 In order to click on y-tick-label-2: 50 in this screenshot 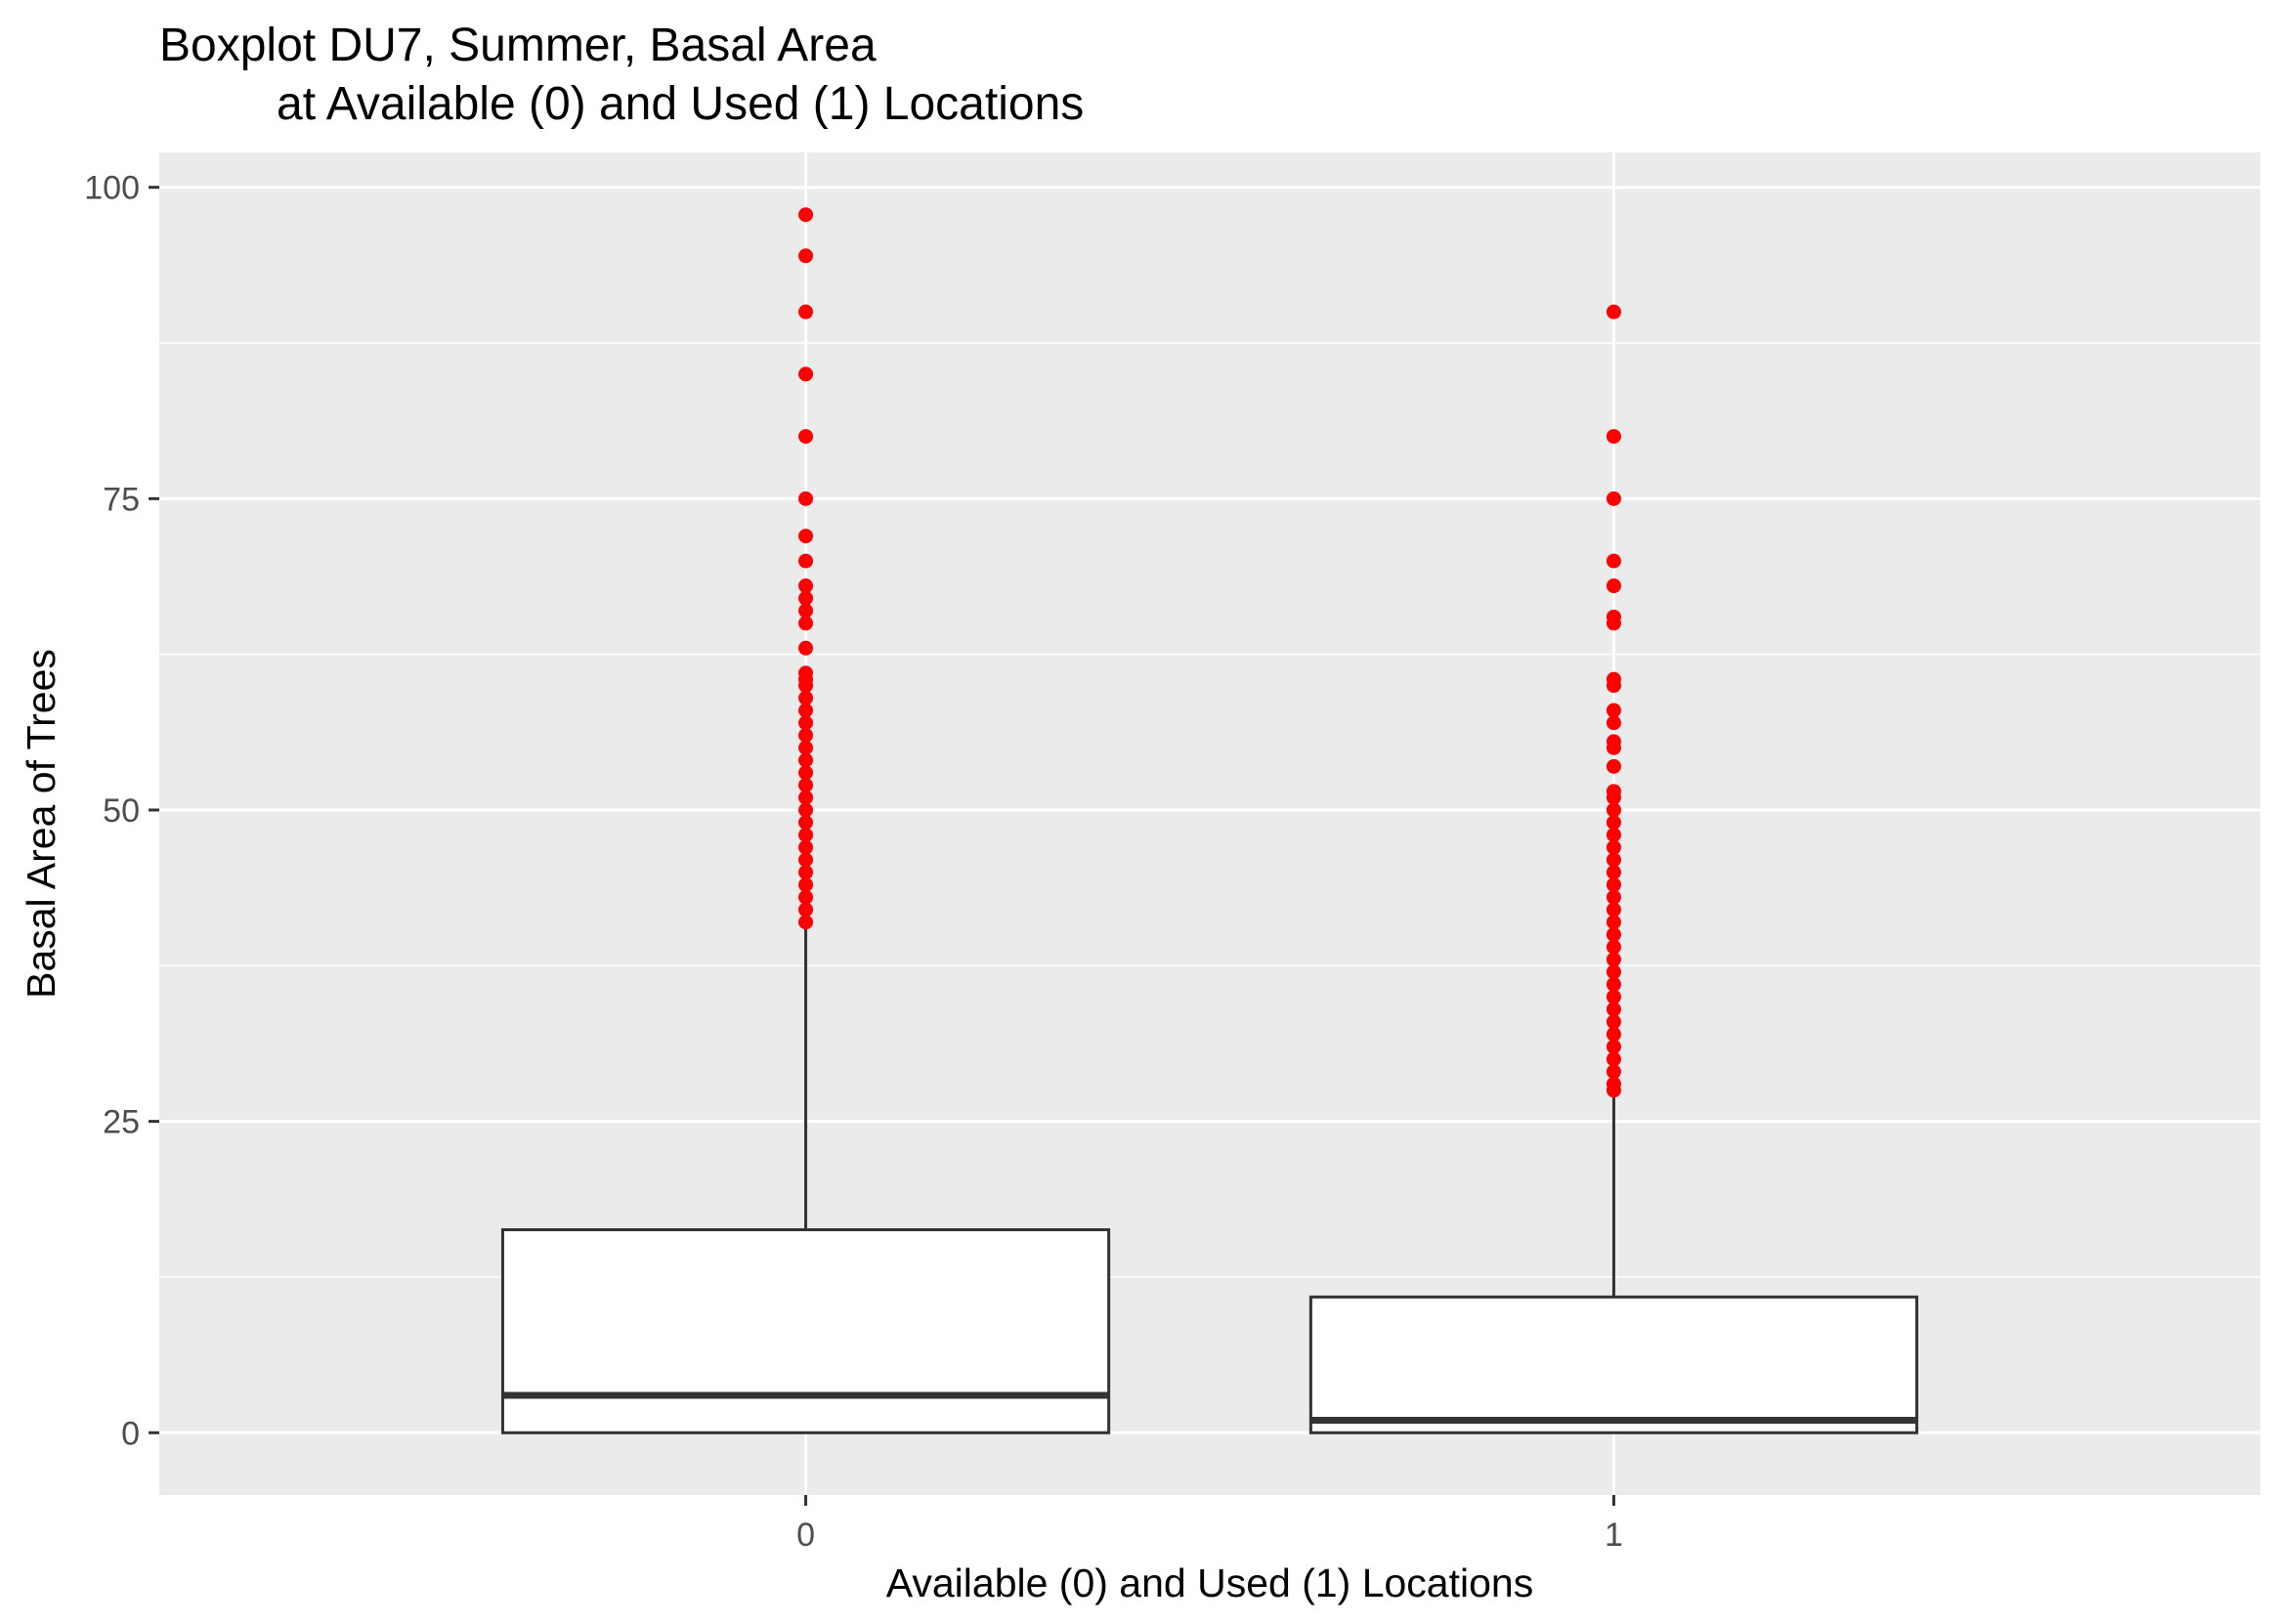, I will do `click(121, 811)`.